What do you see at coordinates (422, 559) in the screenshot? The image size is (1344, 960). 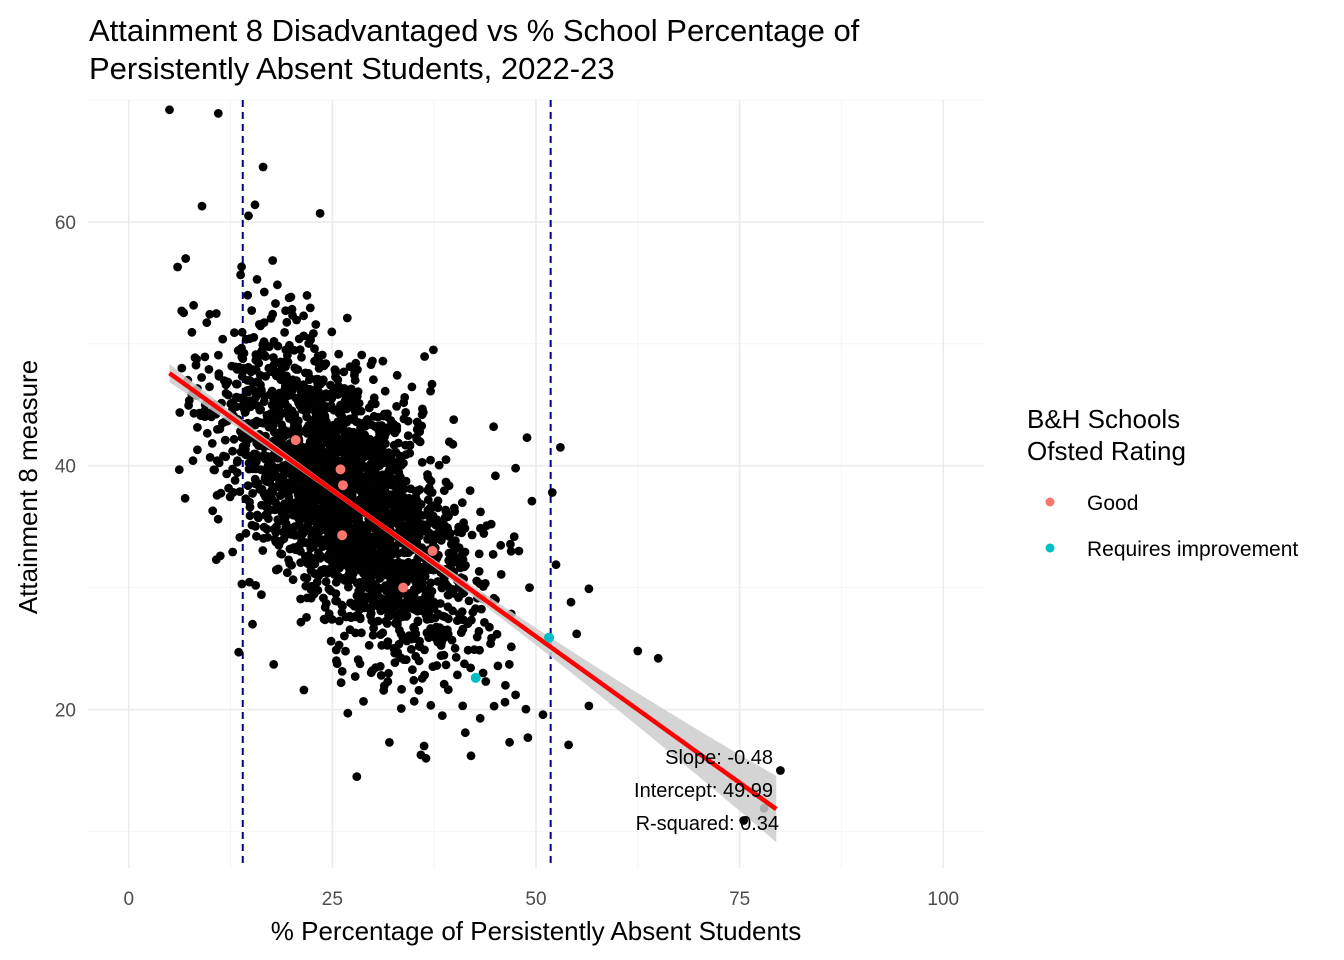 I see `highlighted-points` at bounding box center [422, 559].